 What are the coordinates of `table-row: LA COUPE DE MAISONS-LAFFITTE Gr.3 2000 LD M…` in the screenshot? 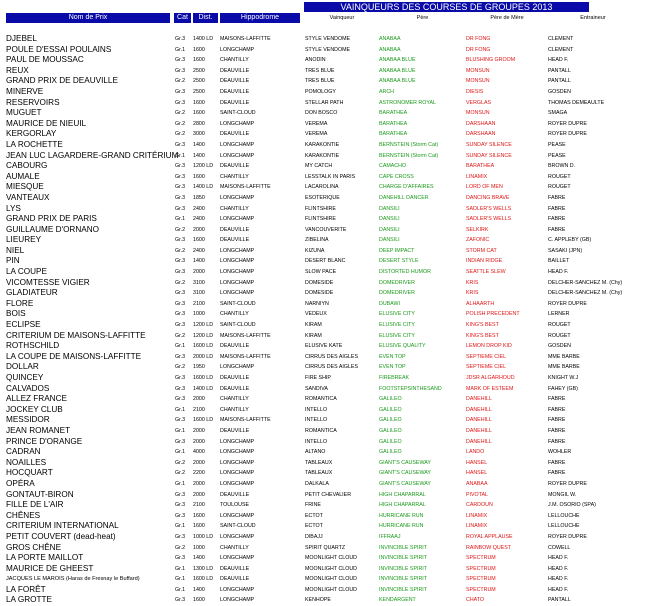 It's located at (325, 357).